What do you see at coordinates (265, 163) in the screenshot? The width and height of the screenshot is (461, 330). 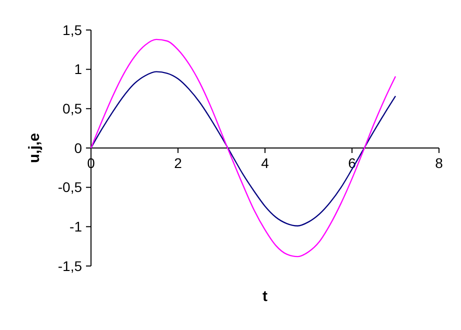 I see `x-tick-label: 4` at bounding box center [265, 163].